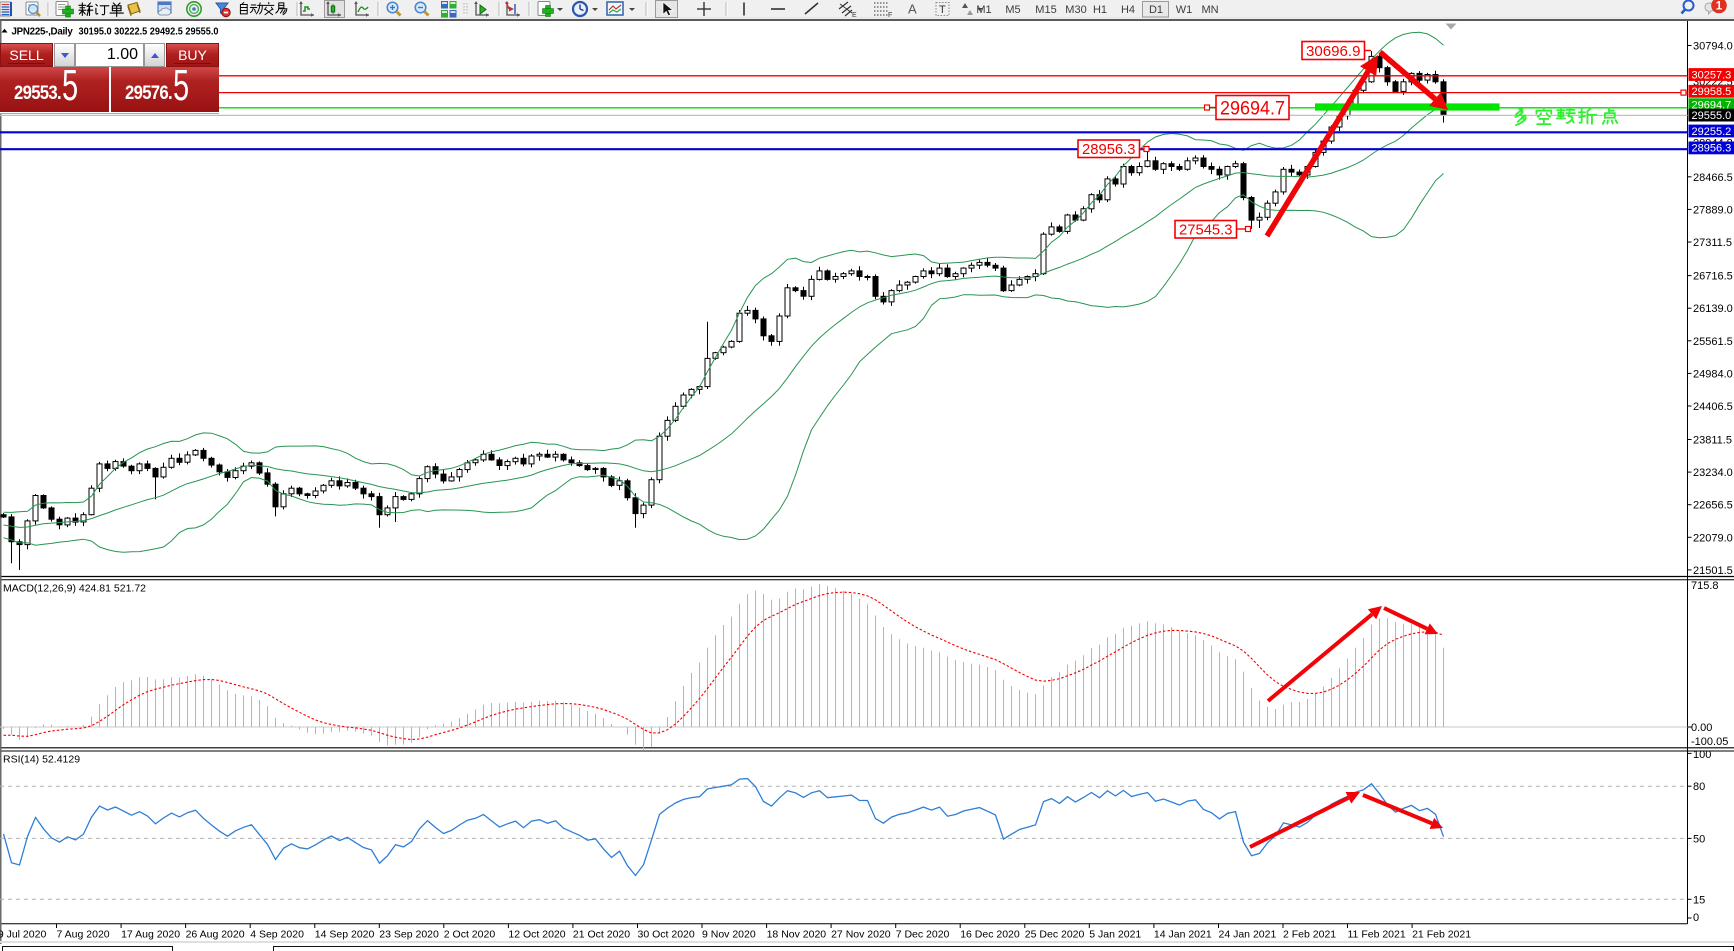 This screenshot has width=1734, height=951. What do you see at coordinates (1713, 407) in the screenshot?
I see `svg-text: 24406.5` at bounding box center [1713, 407].